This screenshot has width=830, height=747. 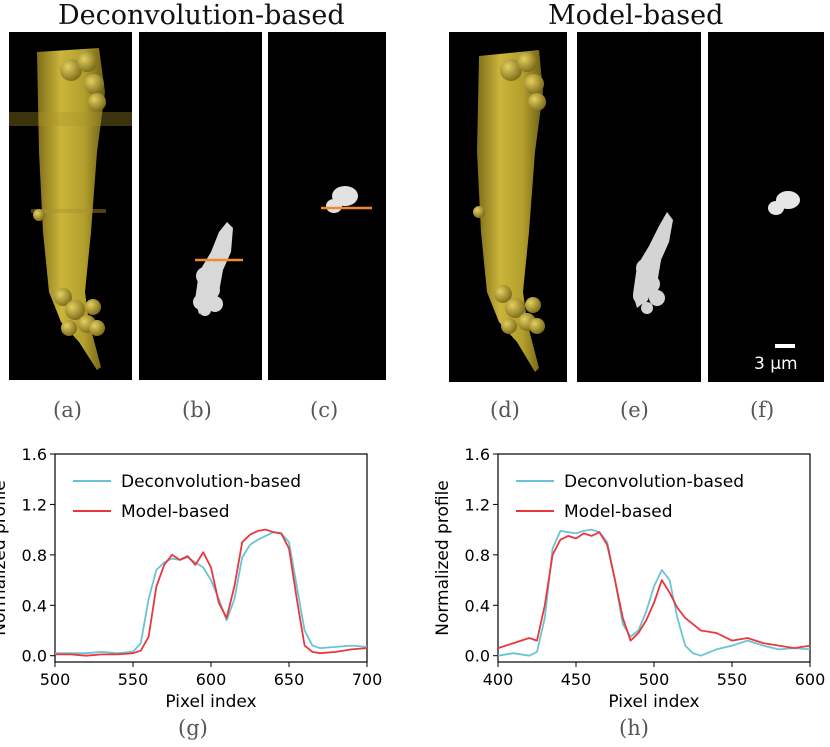 What do you see at coordinates (200, 206) in the screenshot?
I see `panel-b-deconvolution-slice` at bounding box center [200, 206].